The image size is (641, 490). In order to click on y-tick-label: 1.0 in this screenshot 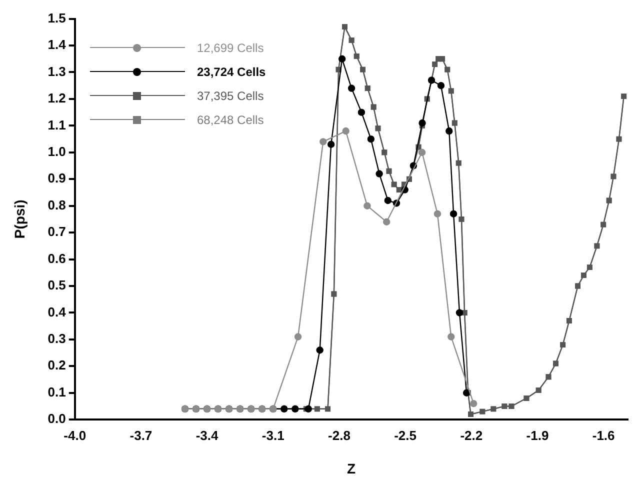, I will do `click(57, 151)`.